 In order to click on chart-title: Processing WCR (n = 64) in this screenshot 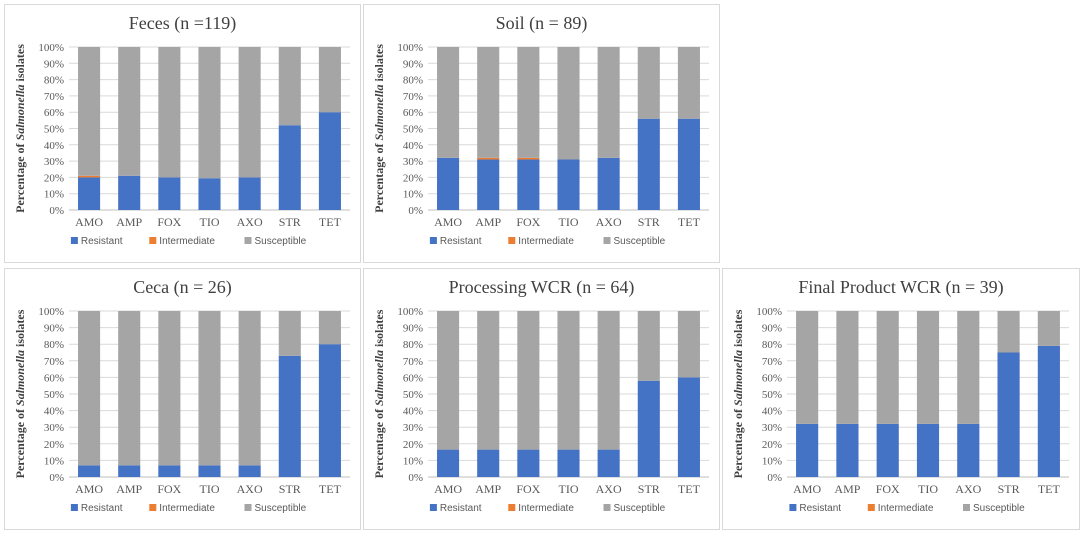, I will do `click(542, 287)`.